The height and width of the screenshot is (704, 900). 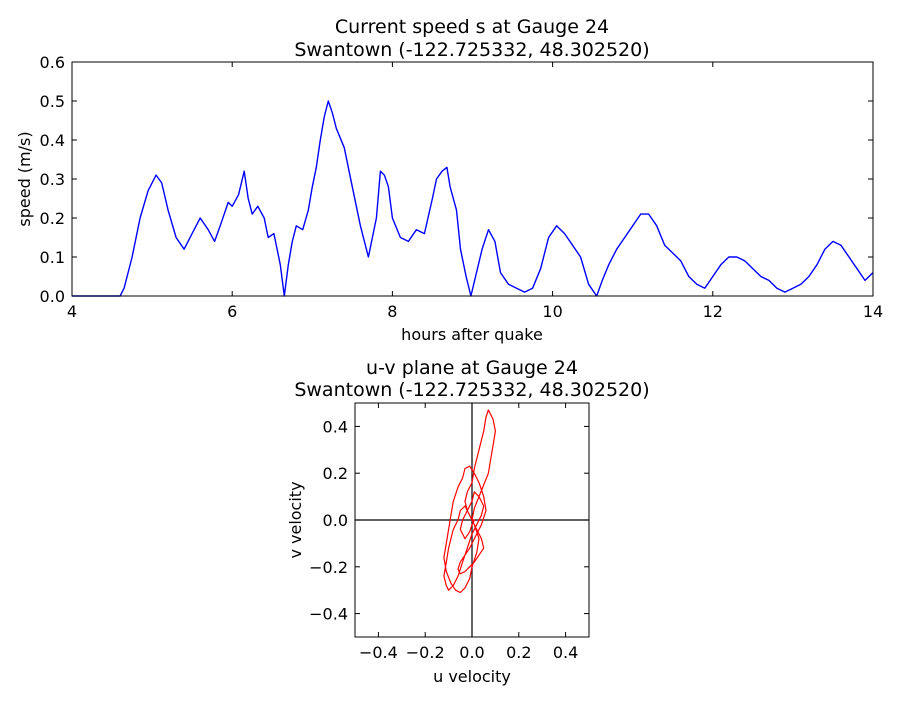 I want to click on uv-chart-ytick-label: 0.4, so click(x=335, y=426).